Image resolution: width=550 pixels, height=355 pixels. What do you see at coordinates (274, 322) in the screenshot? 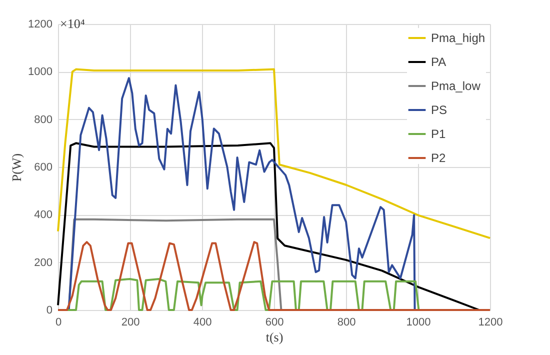
I see `x-tick-label: 600` at bounding box center [274, 322].